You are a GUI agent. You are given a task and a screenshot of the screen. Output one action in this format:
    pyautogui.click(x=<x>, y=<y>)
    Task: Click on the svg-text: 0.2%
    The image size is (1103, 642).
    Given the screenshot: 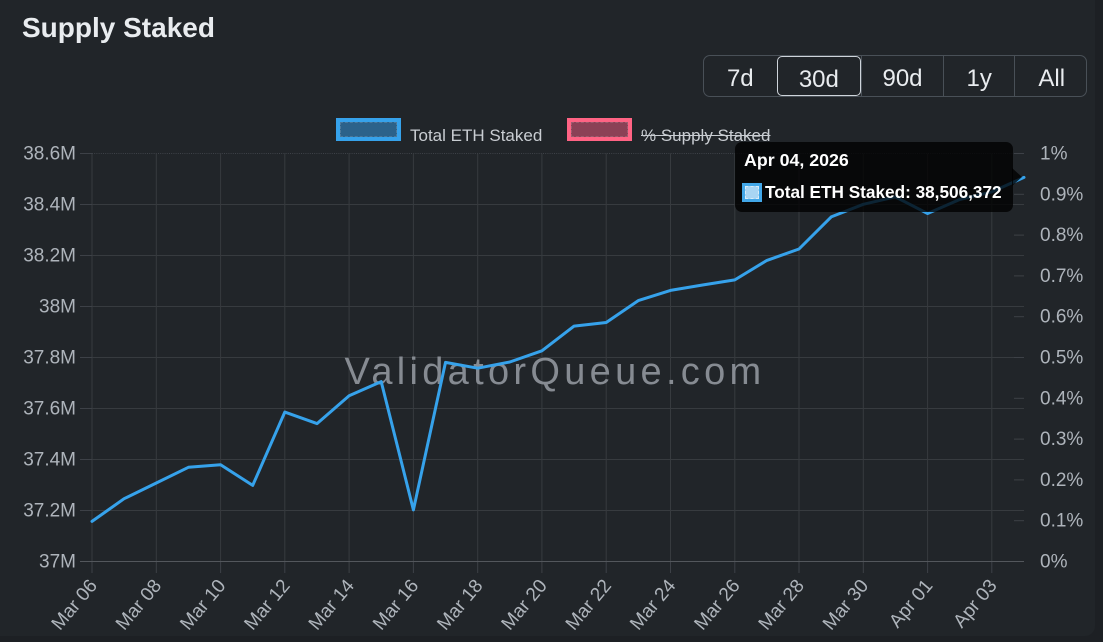 What is the action you would take?
    pyautogui.click(x=1061, y=480)
    